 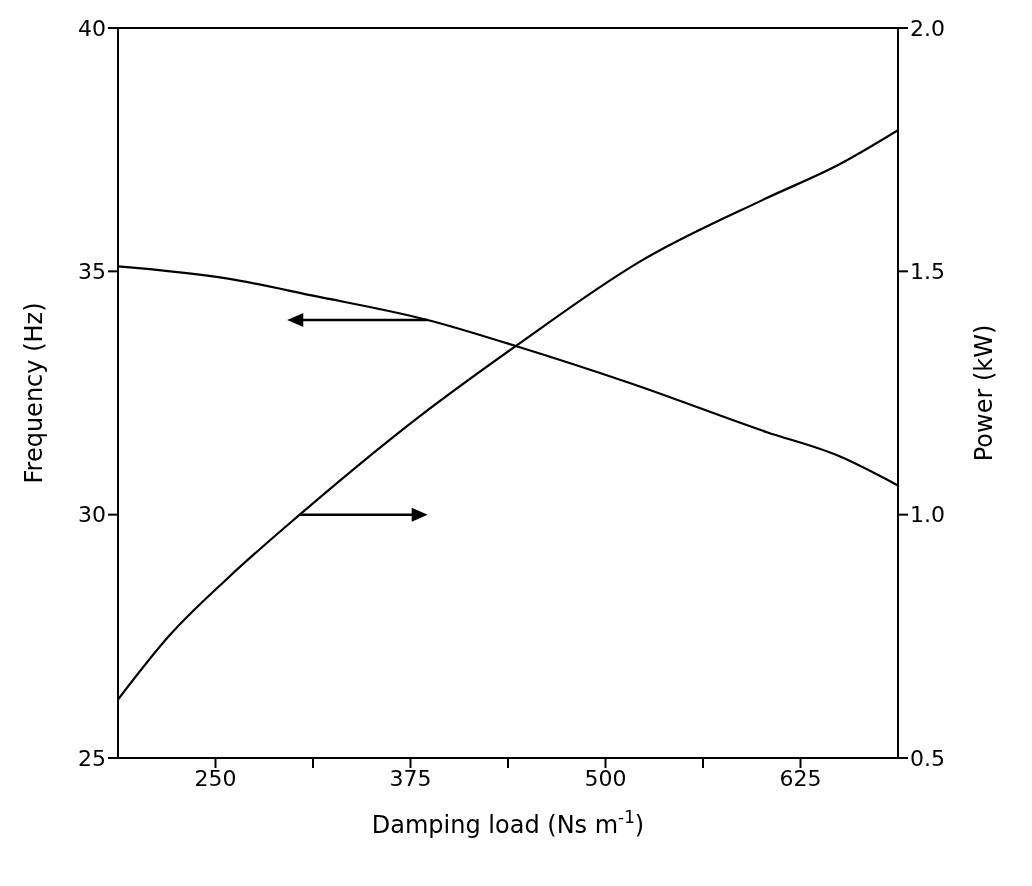 I want to click on y-tick-label: 35, so click(x=92, y=272).